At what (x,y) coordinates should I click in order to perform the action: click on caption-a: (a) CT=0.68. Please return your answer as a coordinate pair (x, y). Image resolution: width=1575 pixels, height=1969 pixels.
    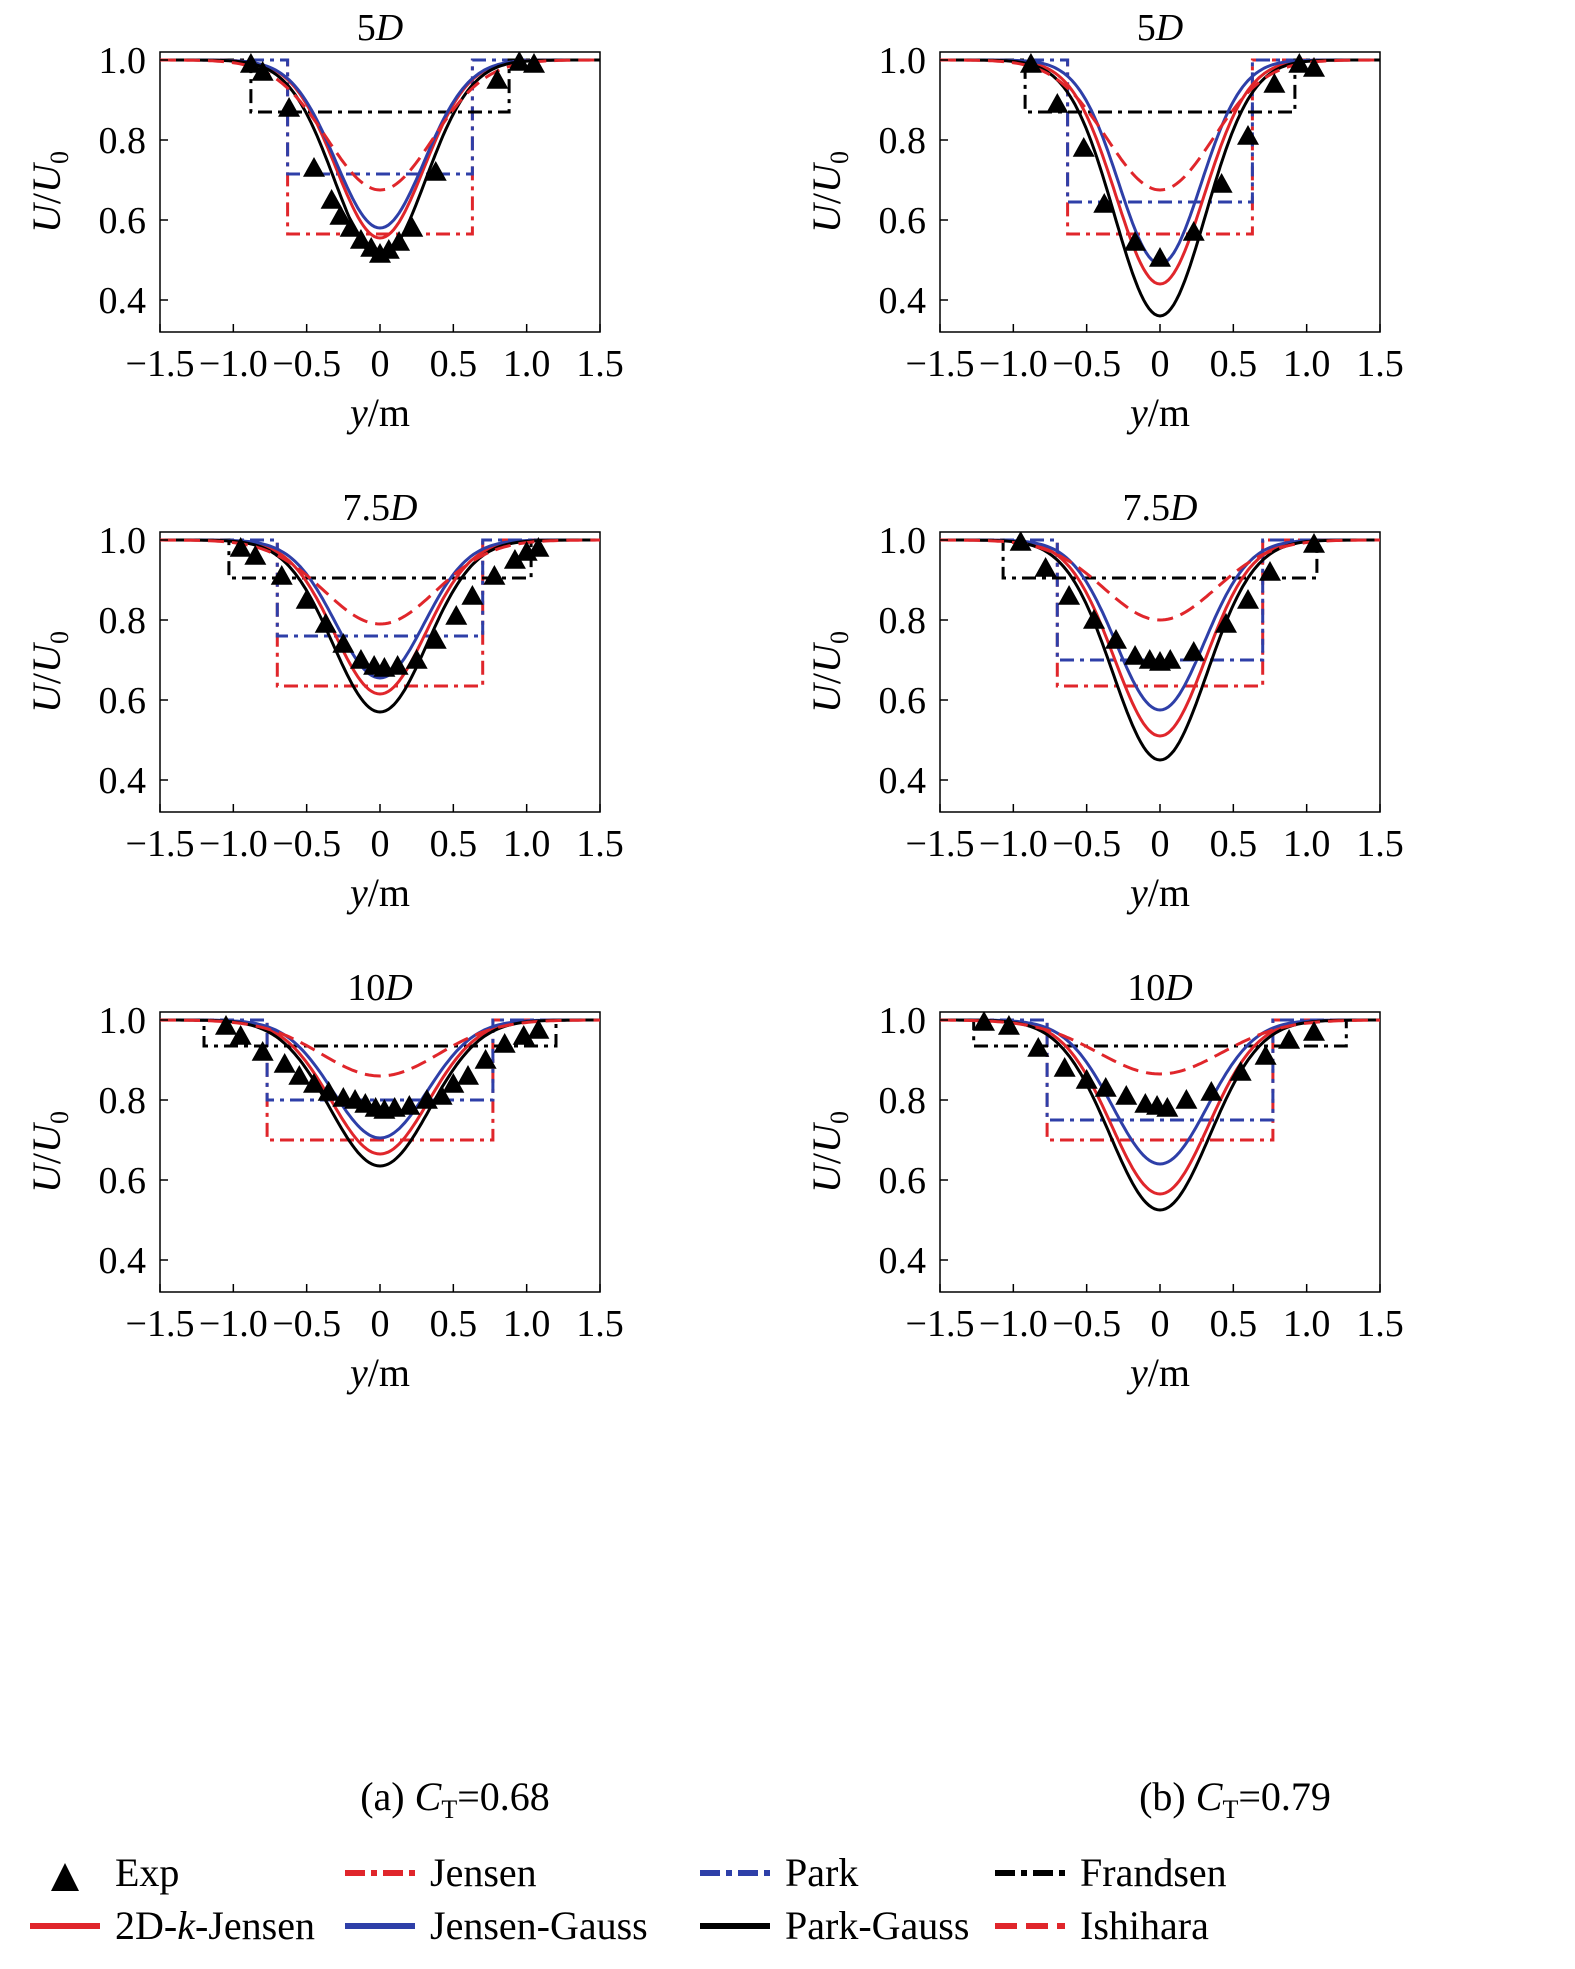
    Looking at the image, I should click on (455, 1799).